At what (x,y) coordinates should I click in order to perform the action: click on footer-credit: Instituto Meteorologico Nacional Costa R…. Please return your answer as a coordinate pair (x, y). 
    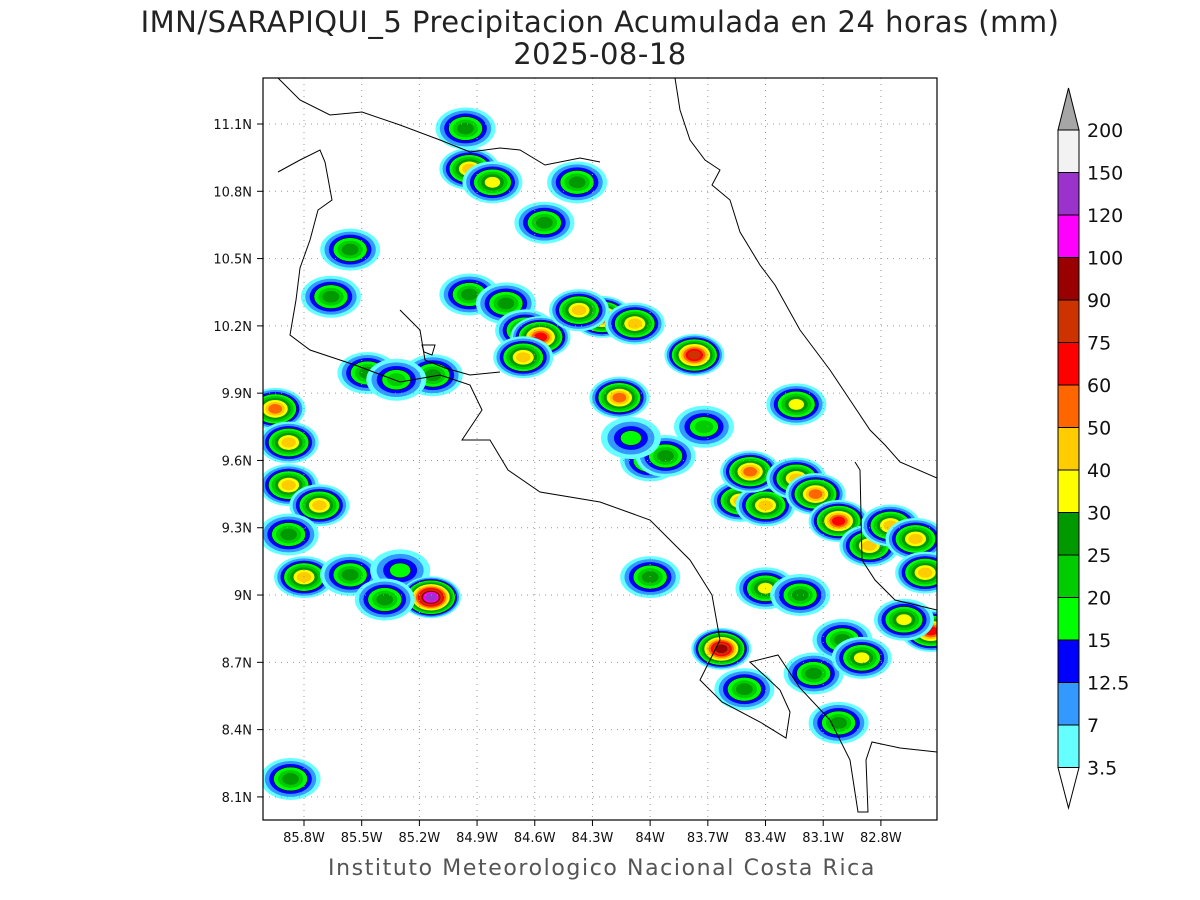
    Looking at the image, I should click on (602, 868).